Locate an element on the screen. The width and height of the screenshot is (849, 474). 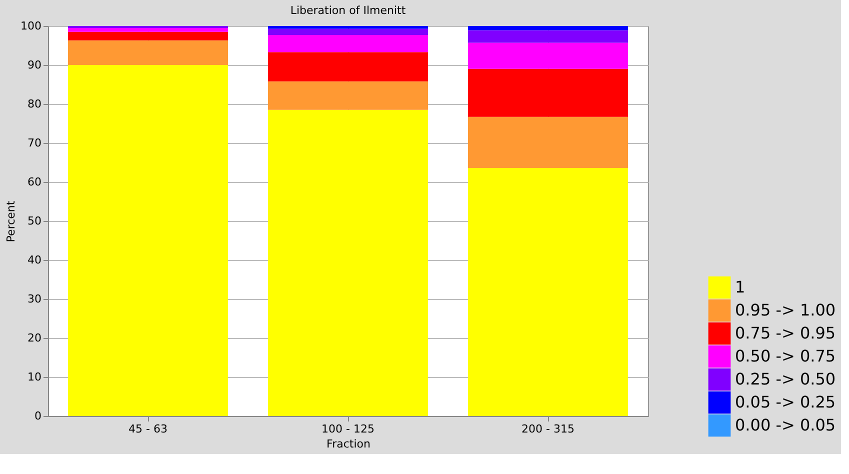
y-tick-label: 50 is located at coordinates (35, 221).